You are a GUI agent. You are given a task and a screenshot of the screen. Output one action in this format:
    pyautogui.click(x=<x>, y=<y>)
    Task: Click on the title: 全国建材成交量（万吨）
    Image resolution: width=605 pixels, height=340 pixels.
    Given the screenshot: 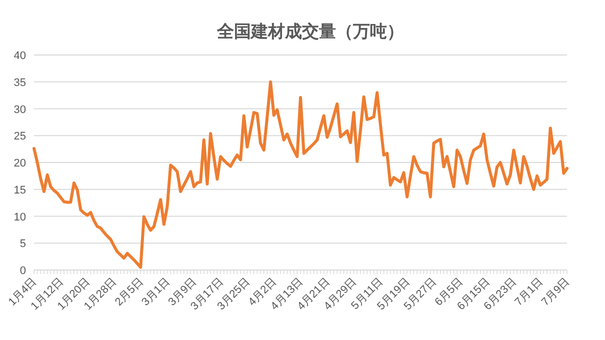 What is the action you would take?
    pyautogui.click(x=310, y=31)
    